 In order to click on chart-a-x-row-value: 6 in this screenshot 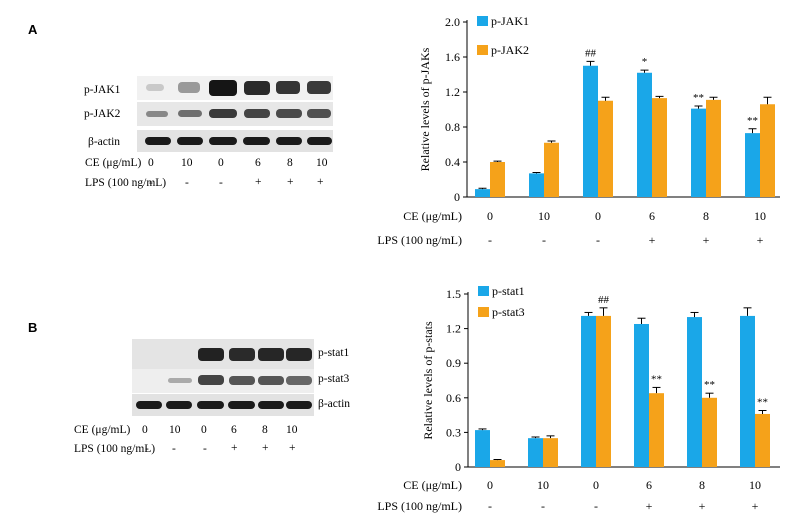, I will do `click(652, 216)`.